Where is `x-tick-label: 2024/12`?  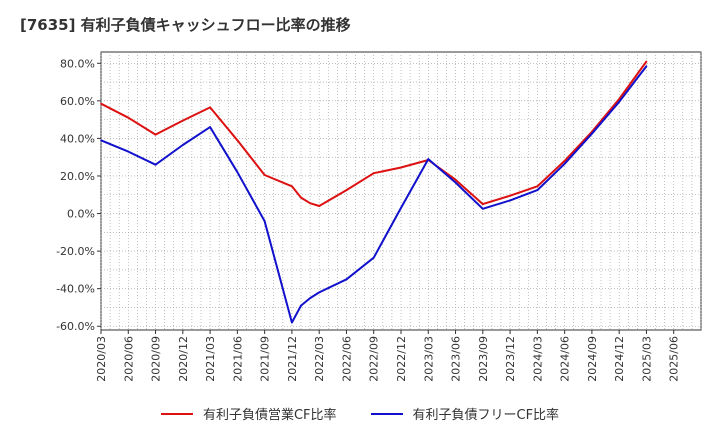
x-tick-label: 2024/12 is located at coordinates (619, 359).